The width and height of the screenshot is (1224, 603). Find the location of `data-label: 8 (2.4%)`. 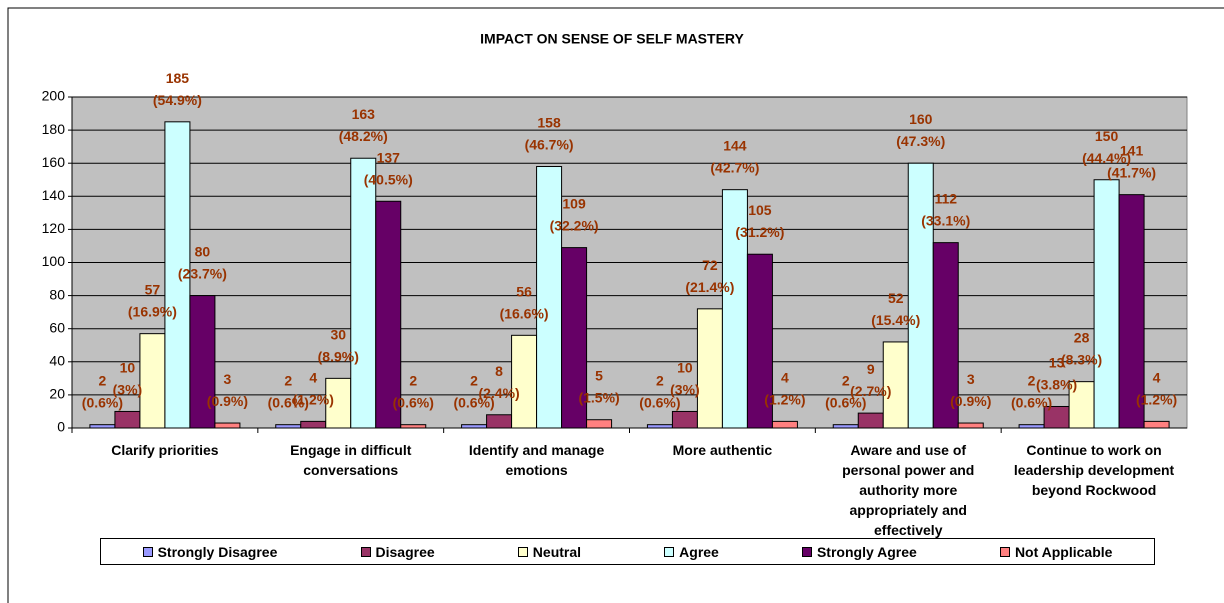

data-label: 8 (2.4%) is located at coordinates (498, 381).